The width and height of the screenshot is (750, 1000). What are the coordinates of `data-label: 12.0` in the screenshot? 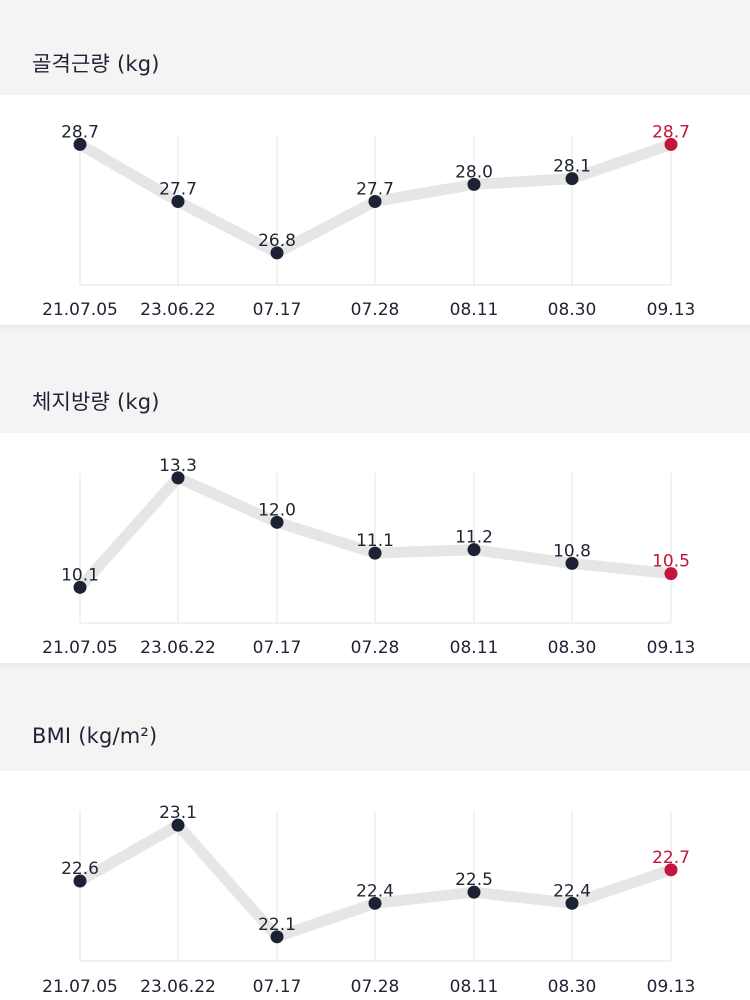 It's located at (277, 510).